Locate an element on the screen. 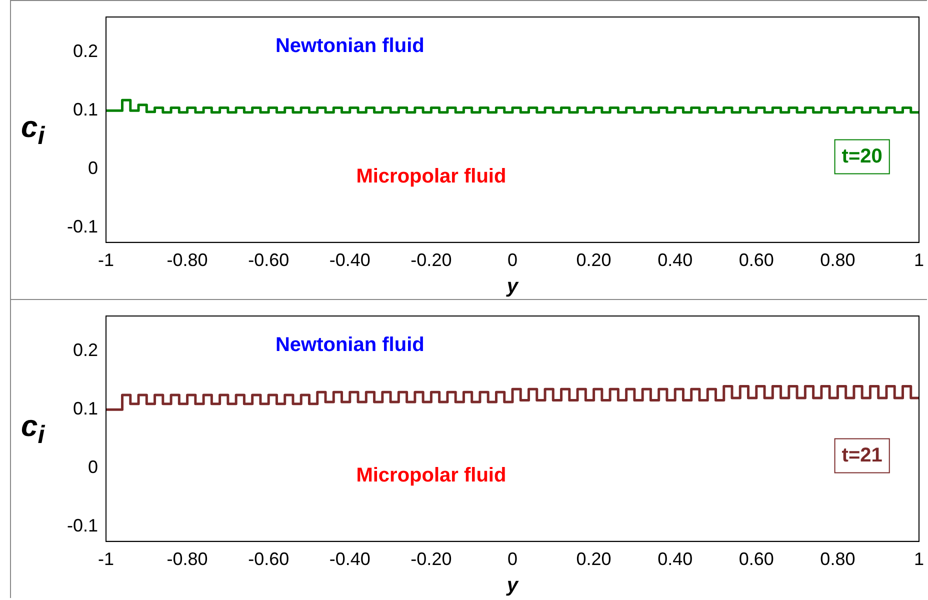 The width and height of the screenshot is (928, 600). annotation: t=20 is located at coordinates (862, 156).